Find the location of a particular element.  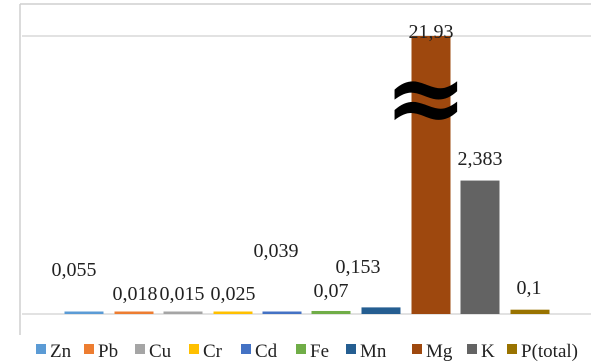

legend: Zn Pb Cu Cr Cd Fe Mn Mg K P(total) is located at coordinates (307, 351).